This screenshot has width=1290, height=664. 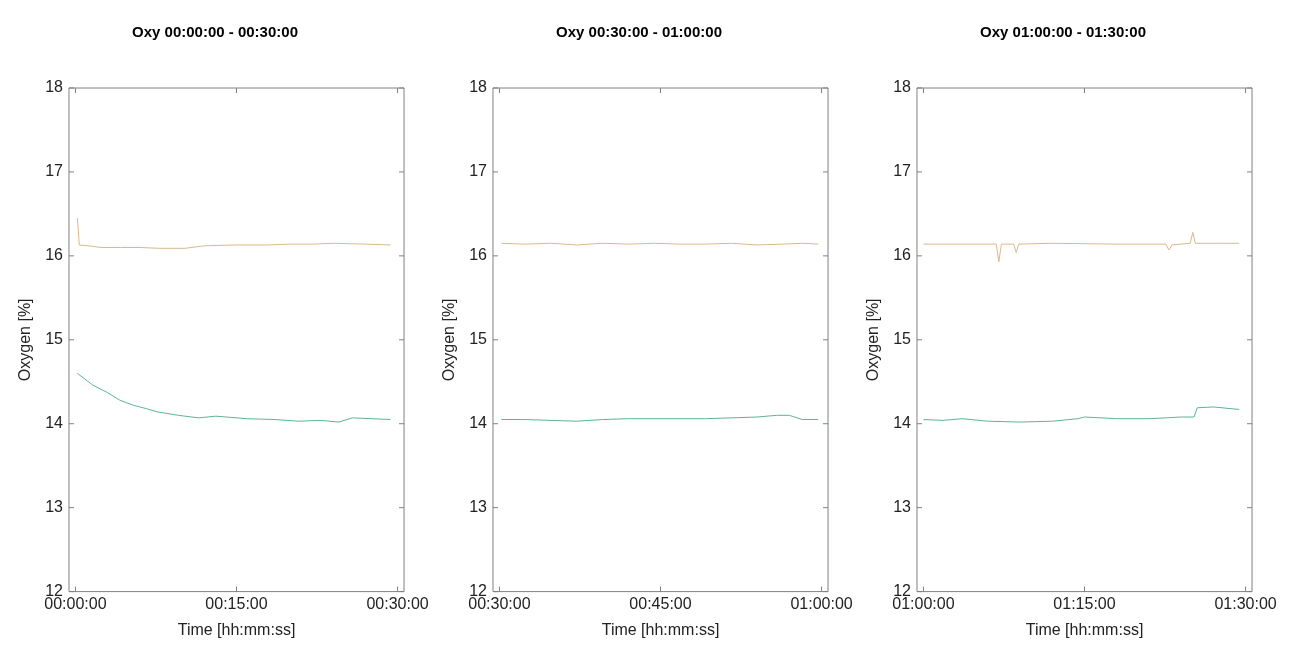 What do you see at coordinates (215, 32) in the screenshot?
I see `chart-title: Oxy 00:00:00 - 00:30:00` at bounding box center [215, 32].